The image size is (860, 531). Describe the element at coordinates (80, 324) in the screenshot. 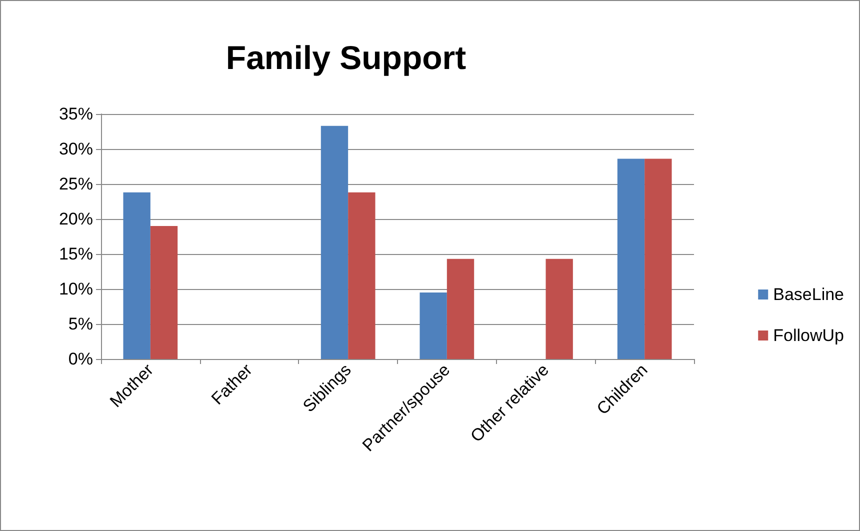

I see `y-tick-label: 5%` at that location.